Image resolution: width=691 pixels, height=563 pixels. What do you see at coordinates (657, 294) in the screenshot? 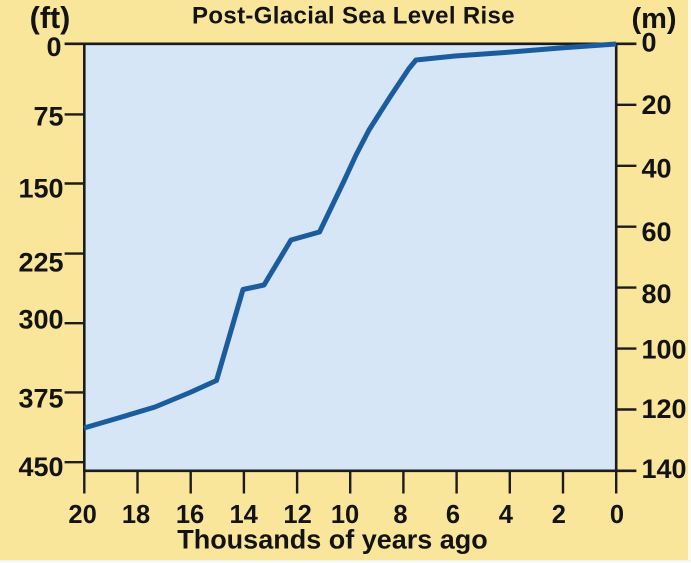
I see `svg-text: 80` at bounding box center [657, 294].